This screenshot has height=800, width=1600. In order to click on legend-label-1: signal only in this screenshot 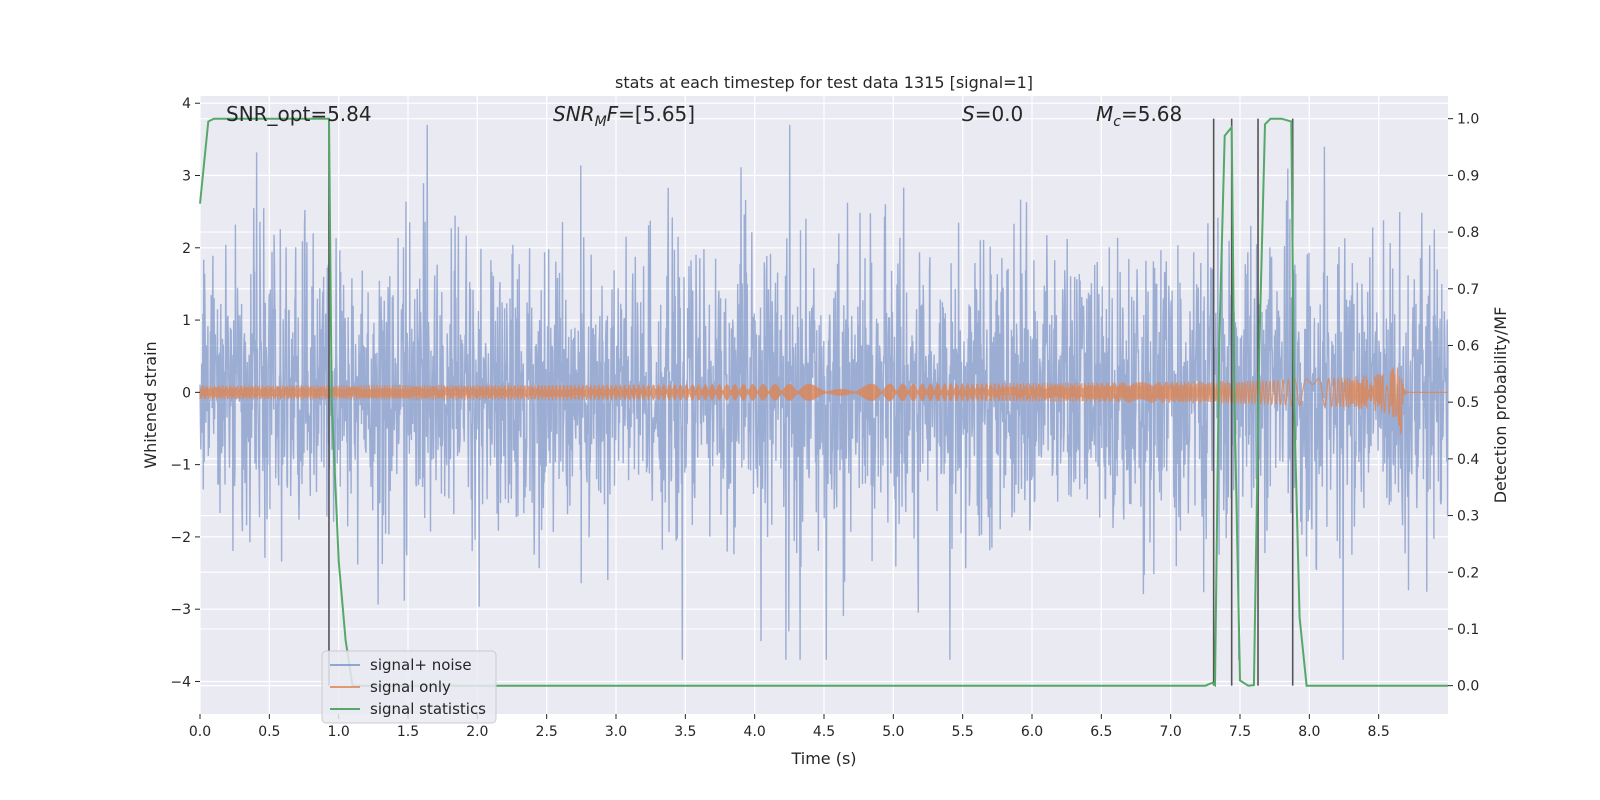, I will do `click(410, 687)`.